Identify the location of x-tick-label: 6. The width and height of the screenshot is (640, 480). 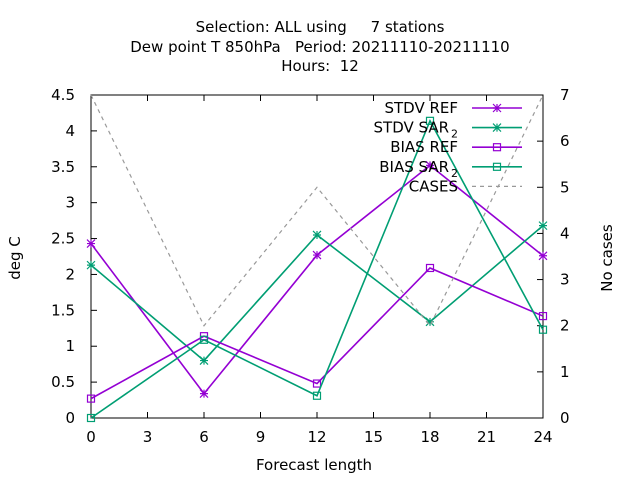
(204, 437).